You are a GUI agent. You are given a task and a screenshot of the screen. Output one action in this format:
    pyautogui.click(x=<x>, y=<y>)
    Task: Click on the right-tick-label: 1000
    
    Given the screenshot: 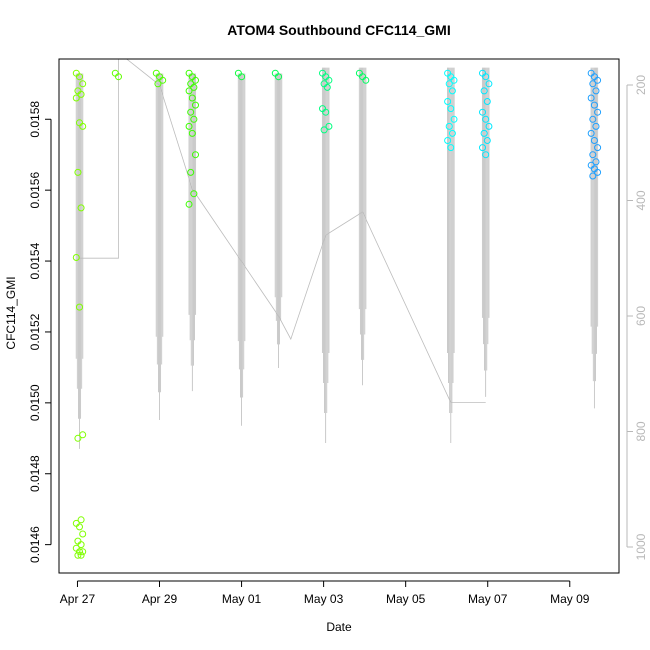 What is the action you would take?
    pyautogui.click(x=641, y=546)
    